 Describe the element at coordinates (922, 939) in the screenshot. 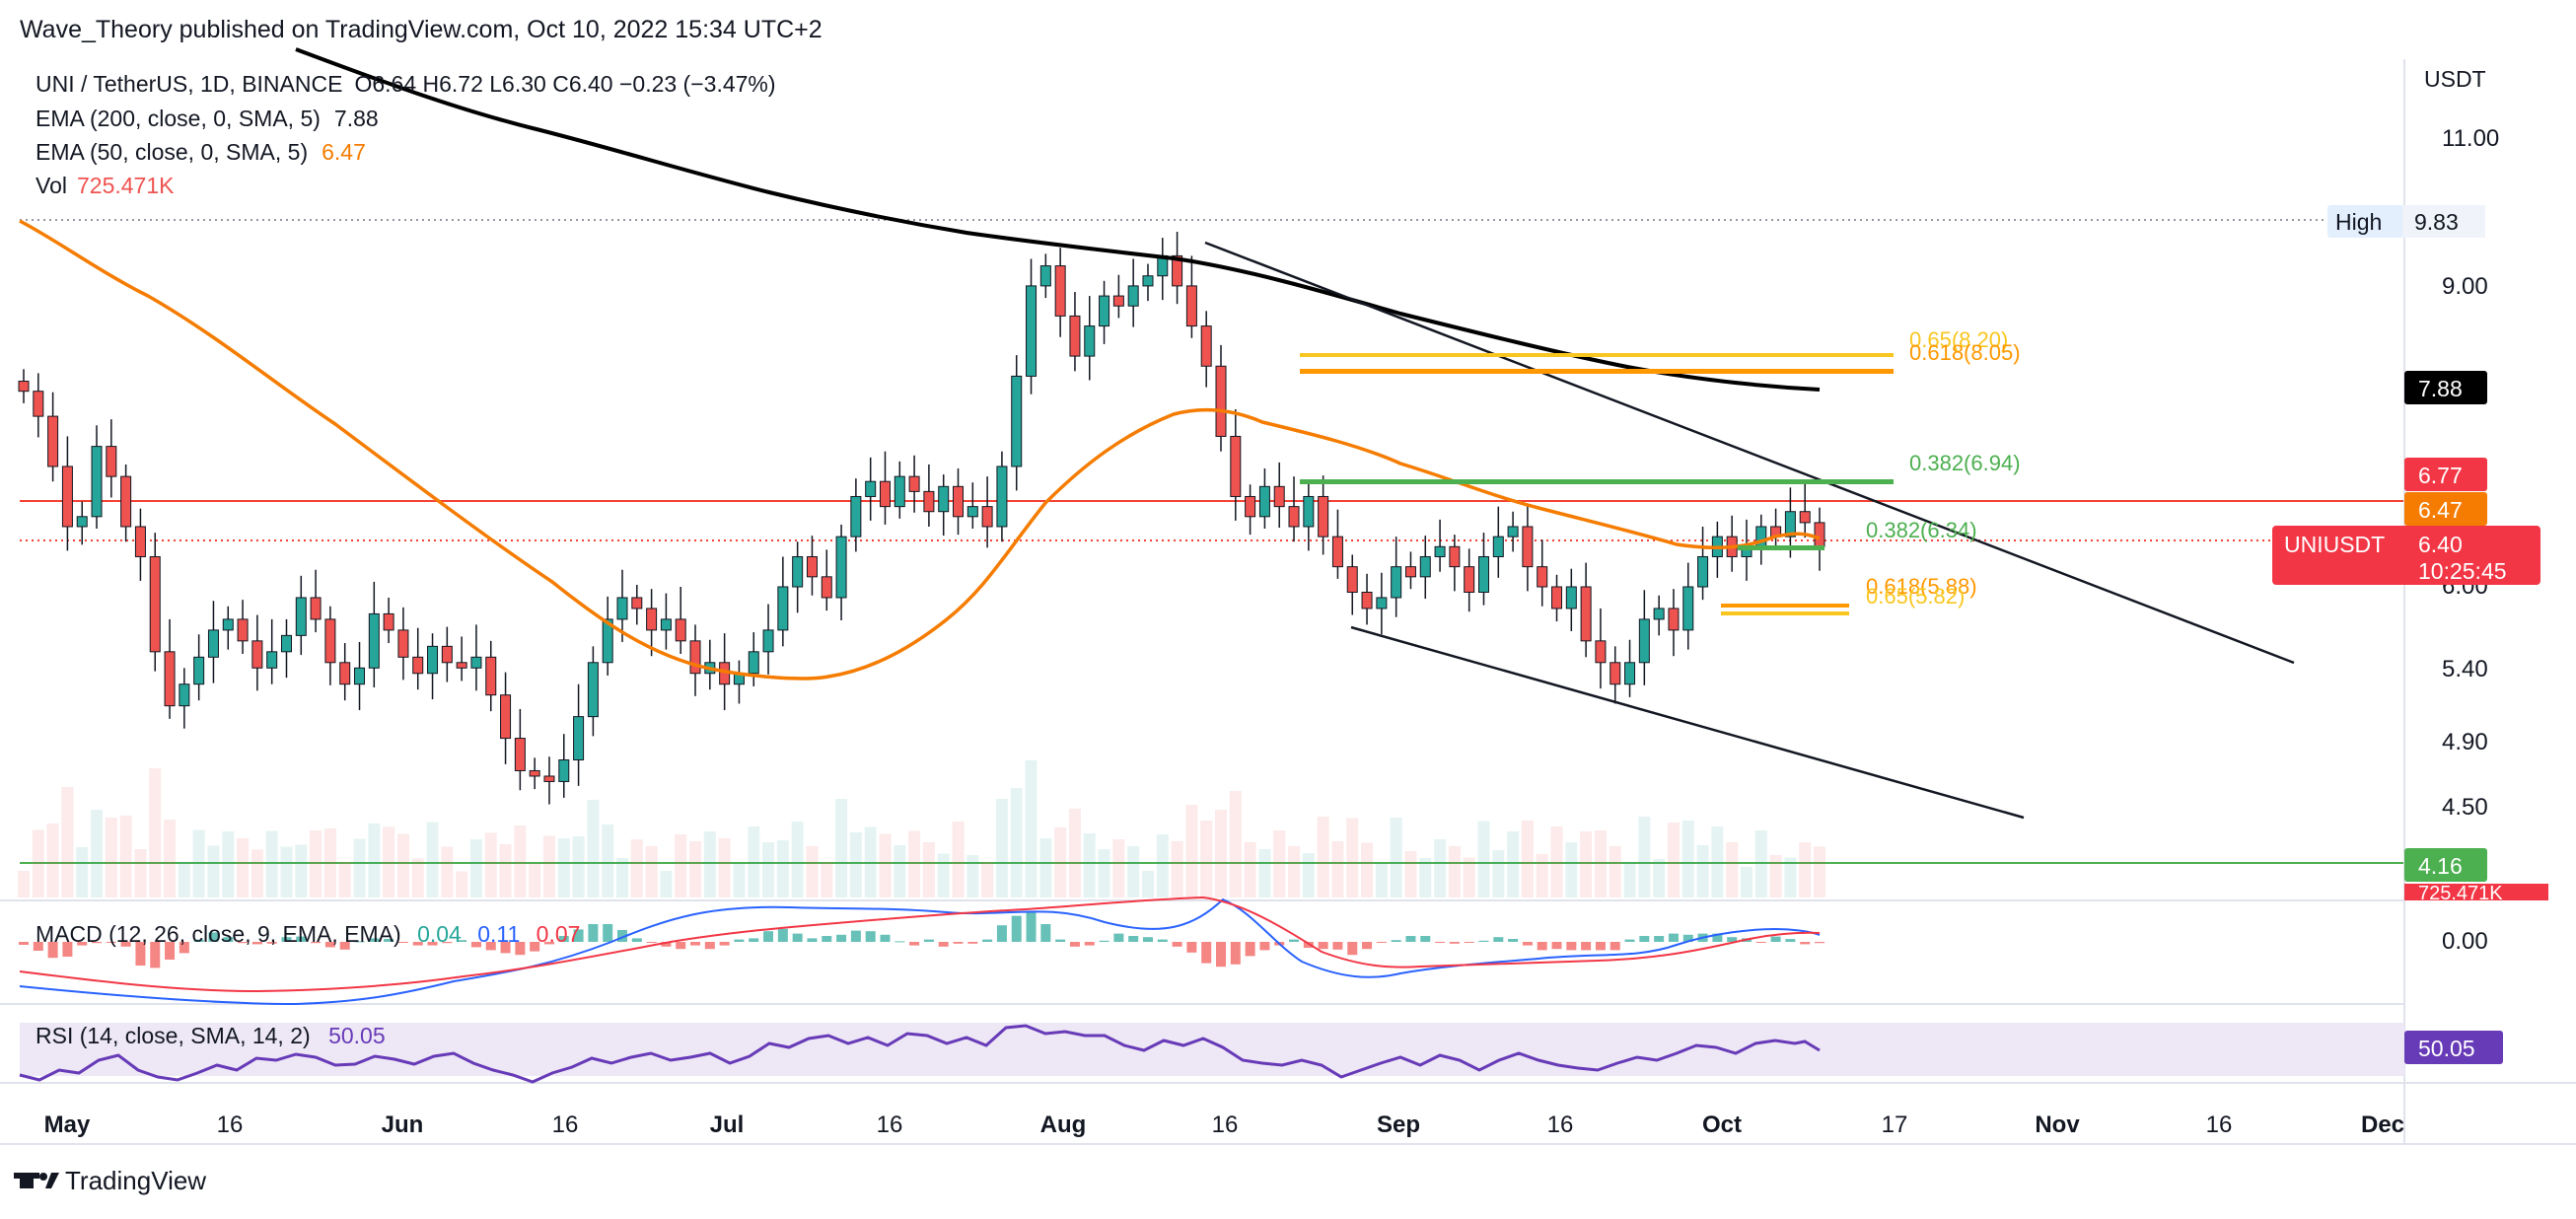

I see `macd-histogram` at that location.